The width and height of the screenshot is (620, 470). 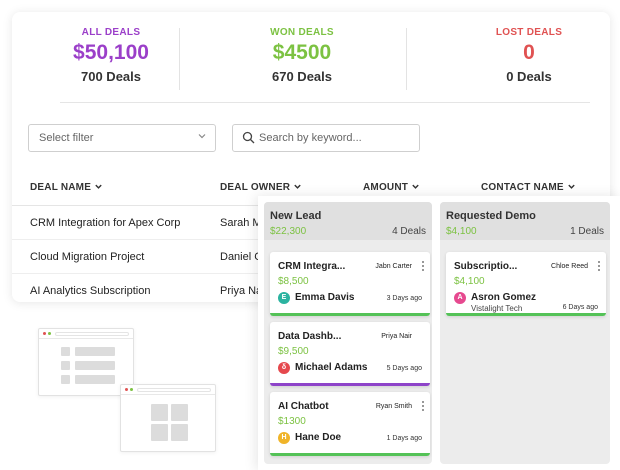 What do you see at coordinates (292, 421) in the screenshot?
I see `deal-amount: $1300` at bounding box center [292, 421].